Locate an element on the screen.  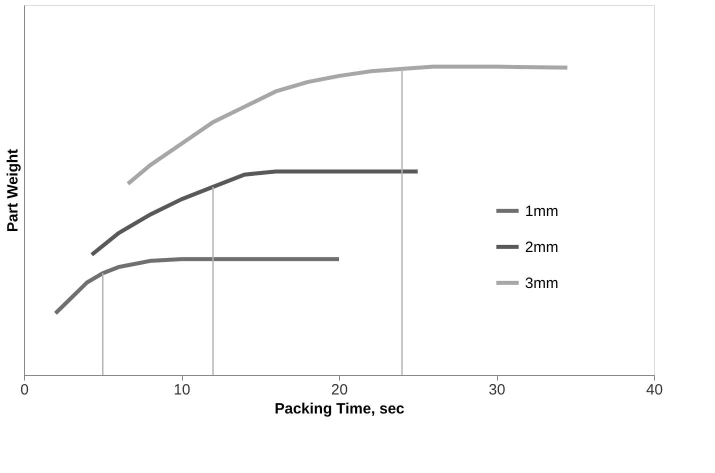
x-axis-title: Packing Time, sec is located at coordinates (339, 409).